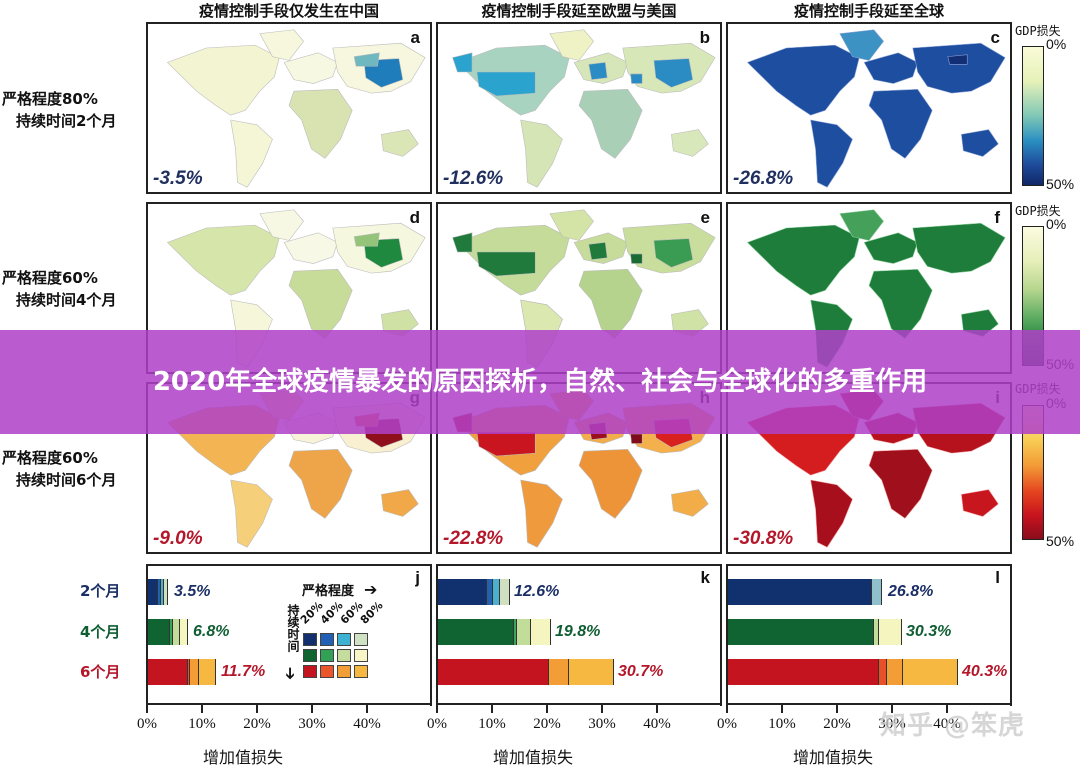 Image resolution: width=1080 pixels, height=768 pixels. I want to click on column-title-china: 疫情控制手段仅发生在中国, so click(288, 11).